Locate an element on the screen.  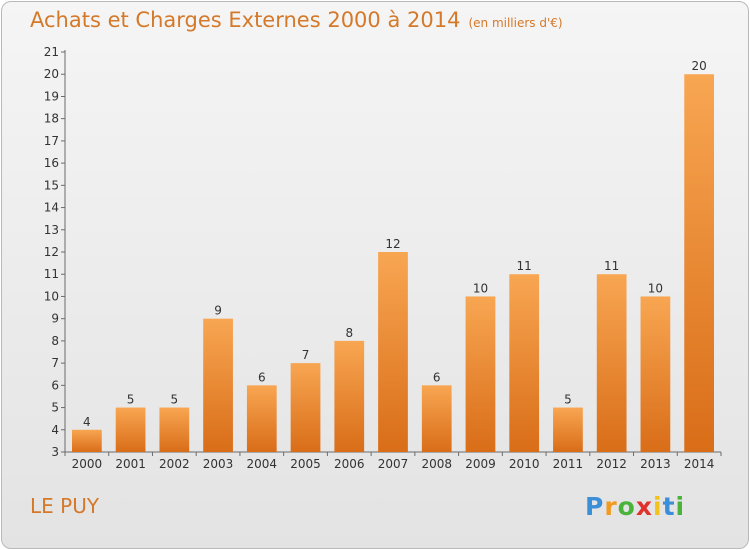
x-tick-label-2007: 2007 is located at coordinates (393, 464).